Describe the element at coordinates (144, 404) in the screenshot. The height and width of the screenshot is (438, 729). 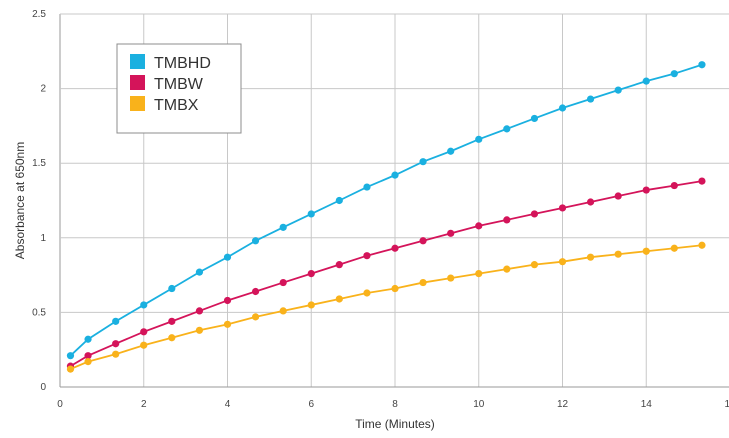
I see `x-tick-label: 2` at that location.